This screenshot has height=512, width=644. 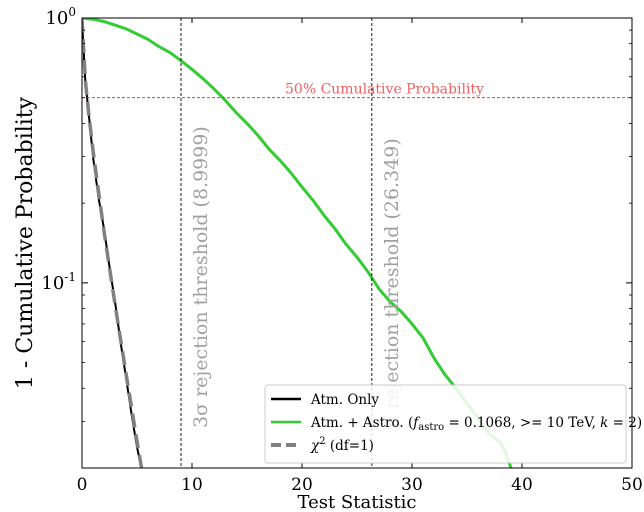 I want to click on legend-box, so click(x=445, y=424).